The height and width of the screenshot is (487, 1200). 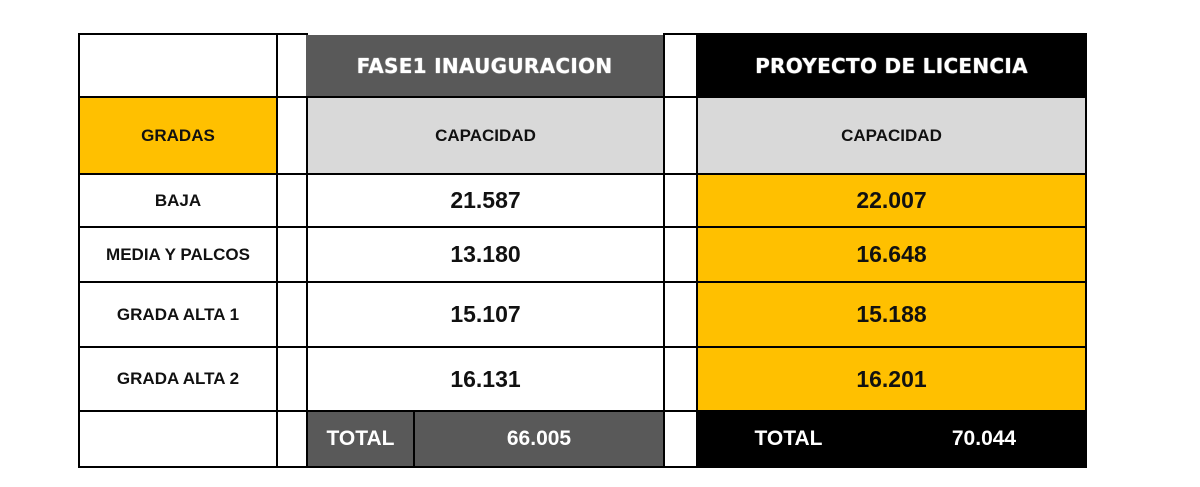 I want to click on grada-name: BAJA, so click(x=178, y=200).